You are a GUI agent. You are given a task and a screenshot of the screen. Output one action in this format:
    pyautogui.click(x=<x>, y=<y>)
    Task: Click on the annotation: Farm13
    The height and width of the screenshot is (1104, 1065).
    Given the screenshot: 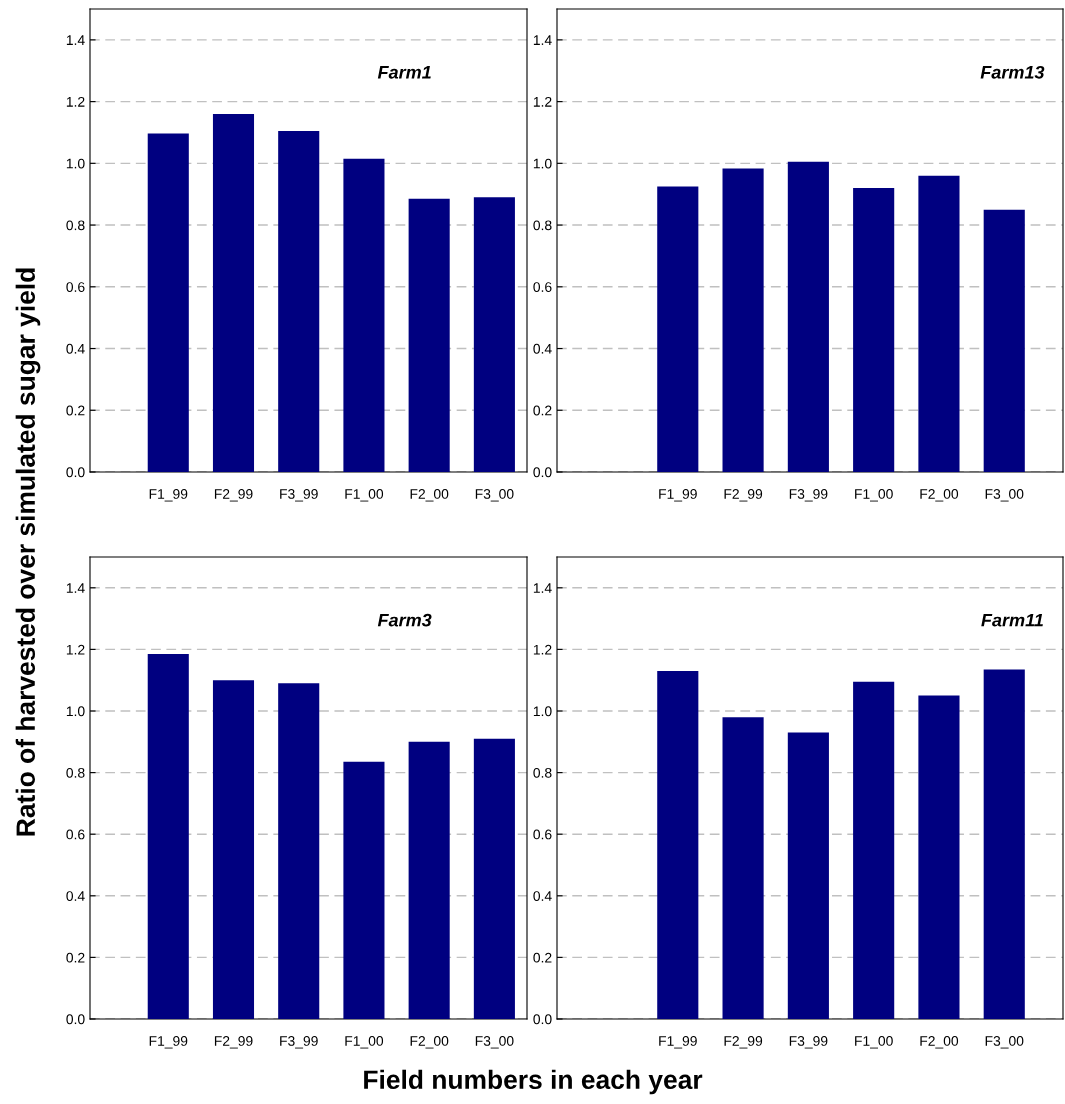 What is the action you would take?
    pyautogui.click(x=1012, y=72)
    